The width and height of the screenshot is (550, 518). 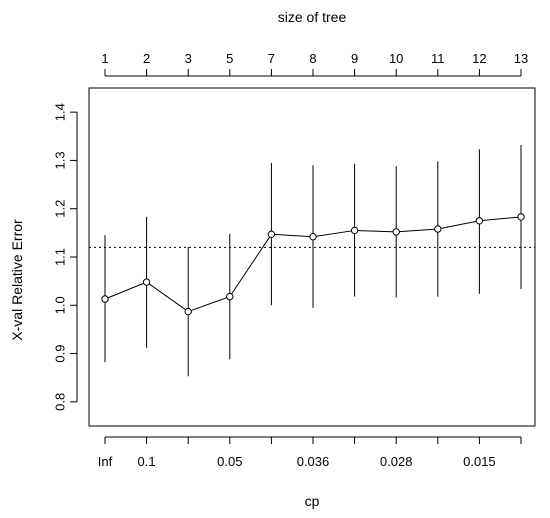 What do you see at coordinates (60, 209) in the screenshot?
I see `y-tick-label: 1.2` at bounding box center [60, 209].